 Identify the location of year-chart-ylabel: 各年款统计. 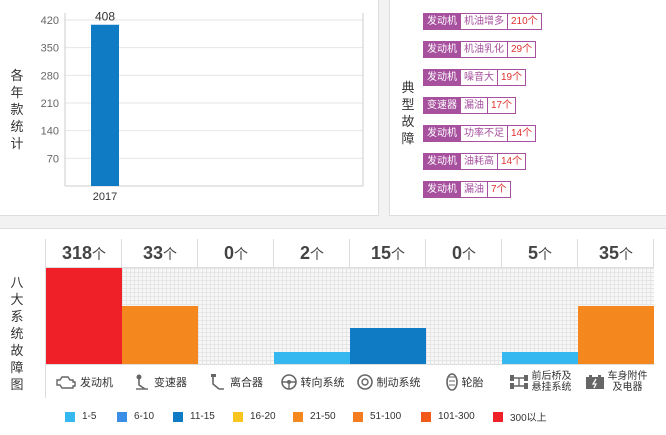
(17, 109).